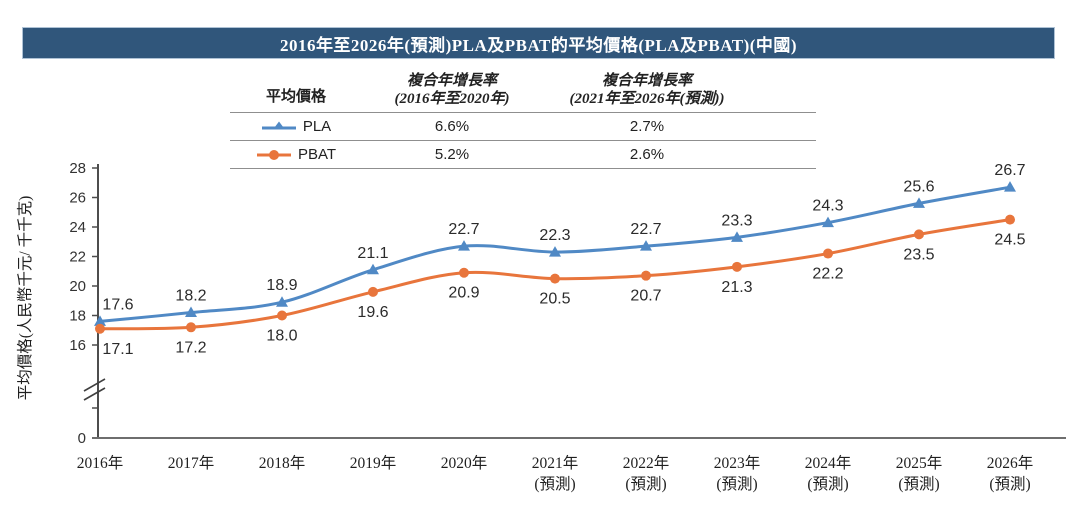  Describe the element at coordinates (77, 168) in the screenshot. I see `y-tick-label: 28` at that location.